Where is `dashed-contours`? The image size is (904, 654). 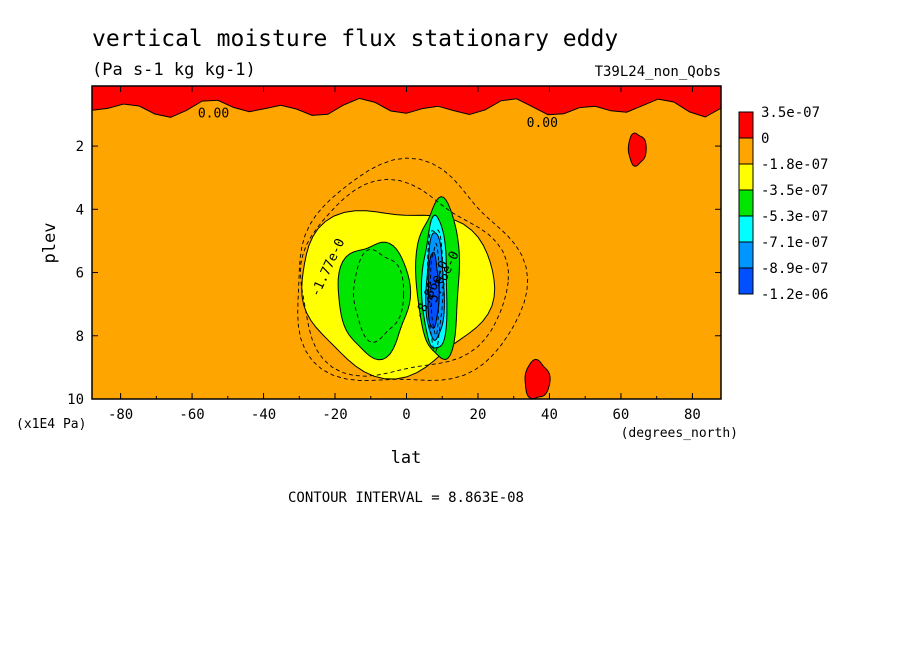 dashed-contours is located at coordinates (413, 269).